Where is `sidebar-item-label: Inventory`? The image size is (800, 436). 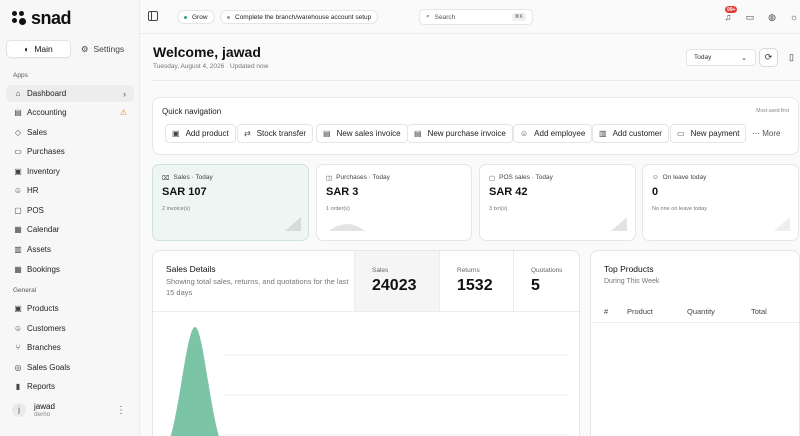 sidebar-item-label: Inventory is located at coordinates (43, 171).